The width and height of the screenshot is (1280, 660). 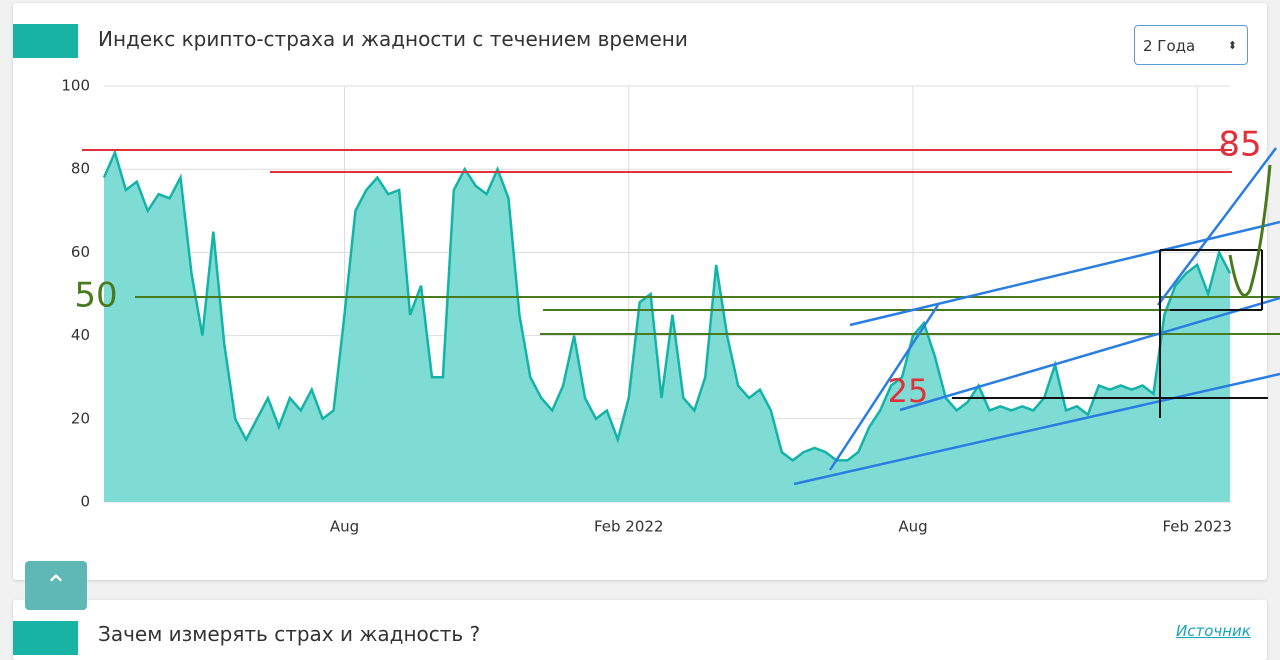 I want to click on x-tick-label: Feb 2023, so click(x=1197, y=527).